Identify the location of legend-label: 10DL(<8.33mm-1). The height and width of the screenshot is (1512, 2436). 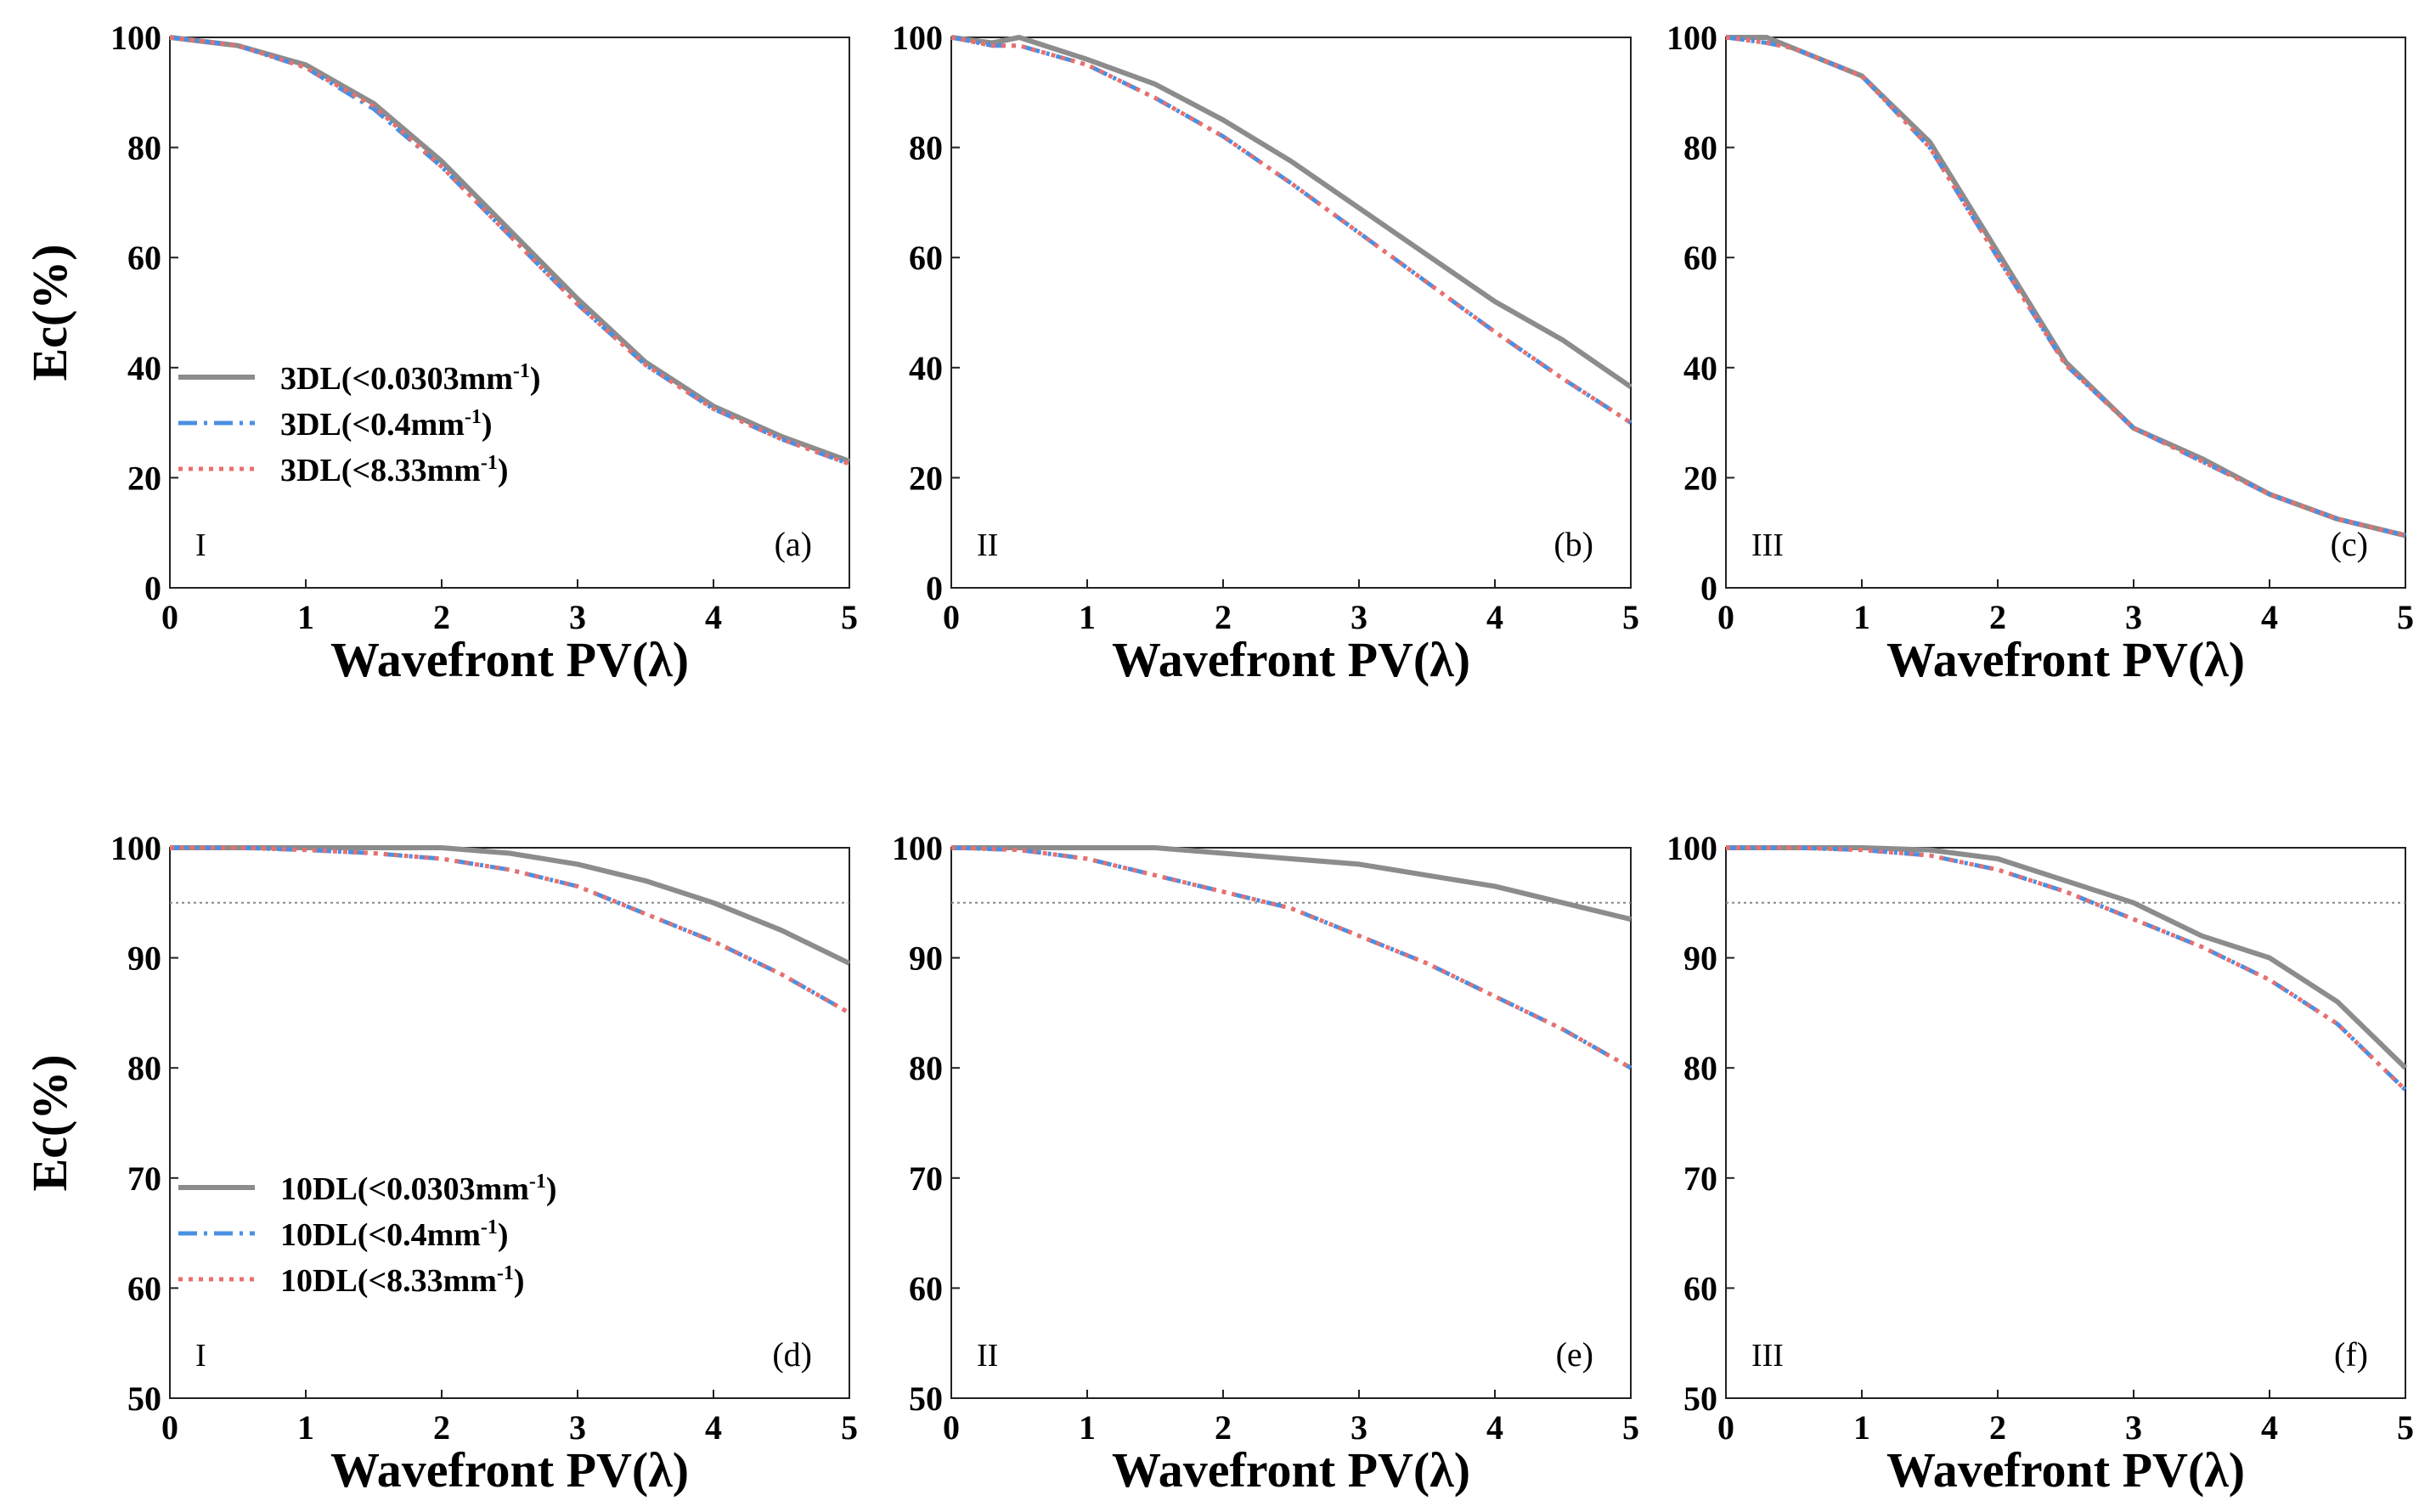
(403, 1280).